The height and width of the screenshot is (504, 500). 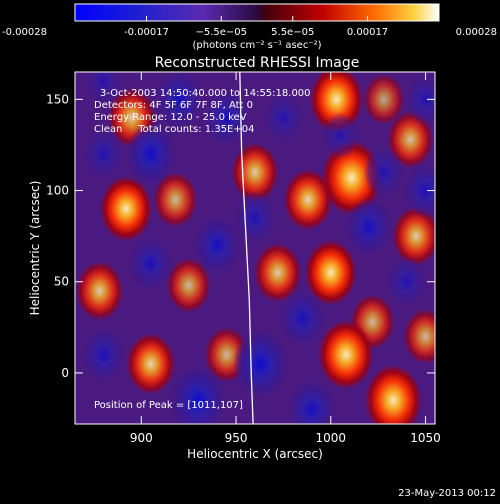 What do you see at coordinates (221, 32) in the screenshot?
I see `colorbar-tick-label: −5.5e−05` at bounding box center [221, 32].